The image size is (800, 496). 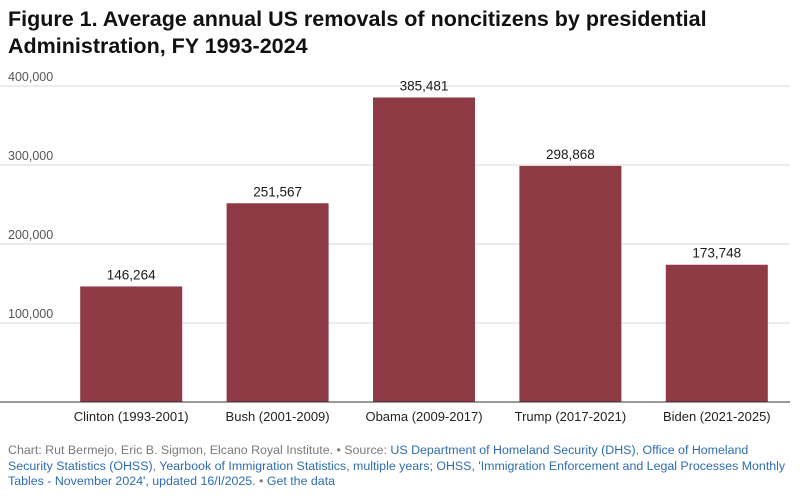 I want to click on x-tick-label: Clinton (1993-2001), so click(x=131, y=416).